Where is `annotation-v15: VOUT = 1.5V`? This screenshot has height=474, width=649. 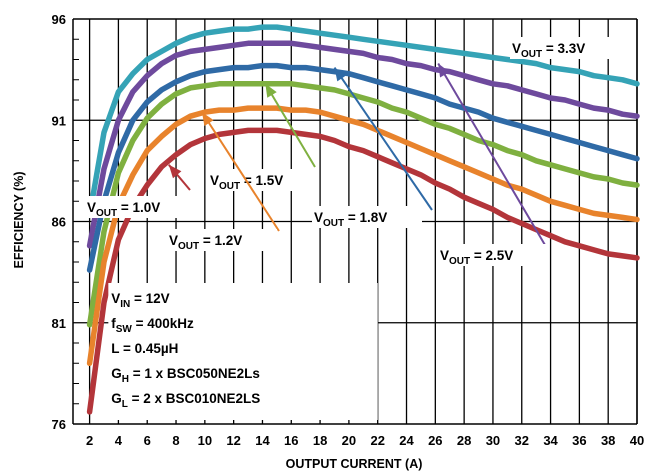 annotation-v15: VOUT = 1.5V is located at coordinates (263, 137).